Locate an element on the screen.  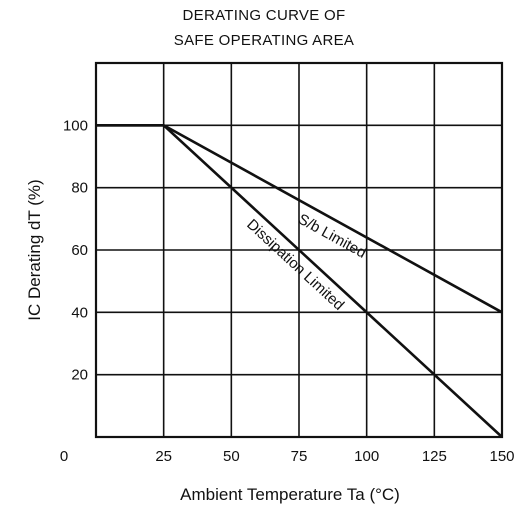
chart-title-line-2: SAFE OPERATING AREA is located at coordinates (264, 40).